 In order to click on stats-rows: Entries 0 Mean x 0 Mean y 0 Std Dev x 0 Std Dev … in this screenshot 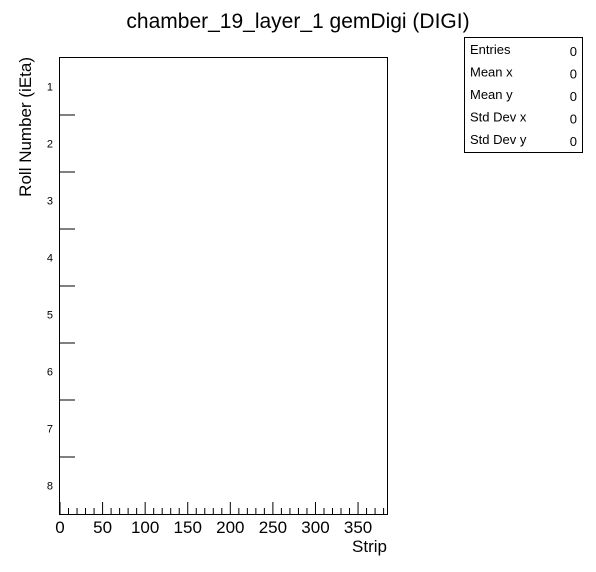, I will do `click(523, 95)`.